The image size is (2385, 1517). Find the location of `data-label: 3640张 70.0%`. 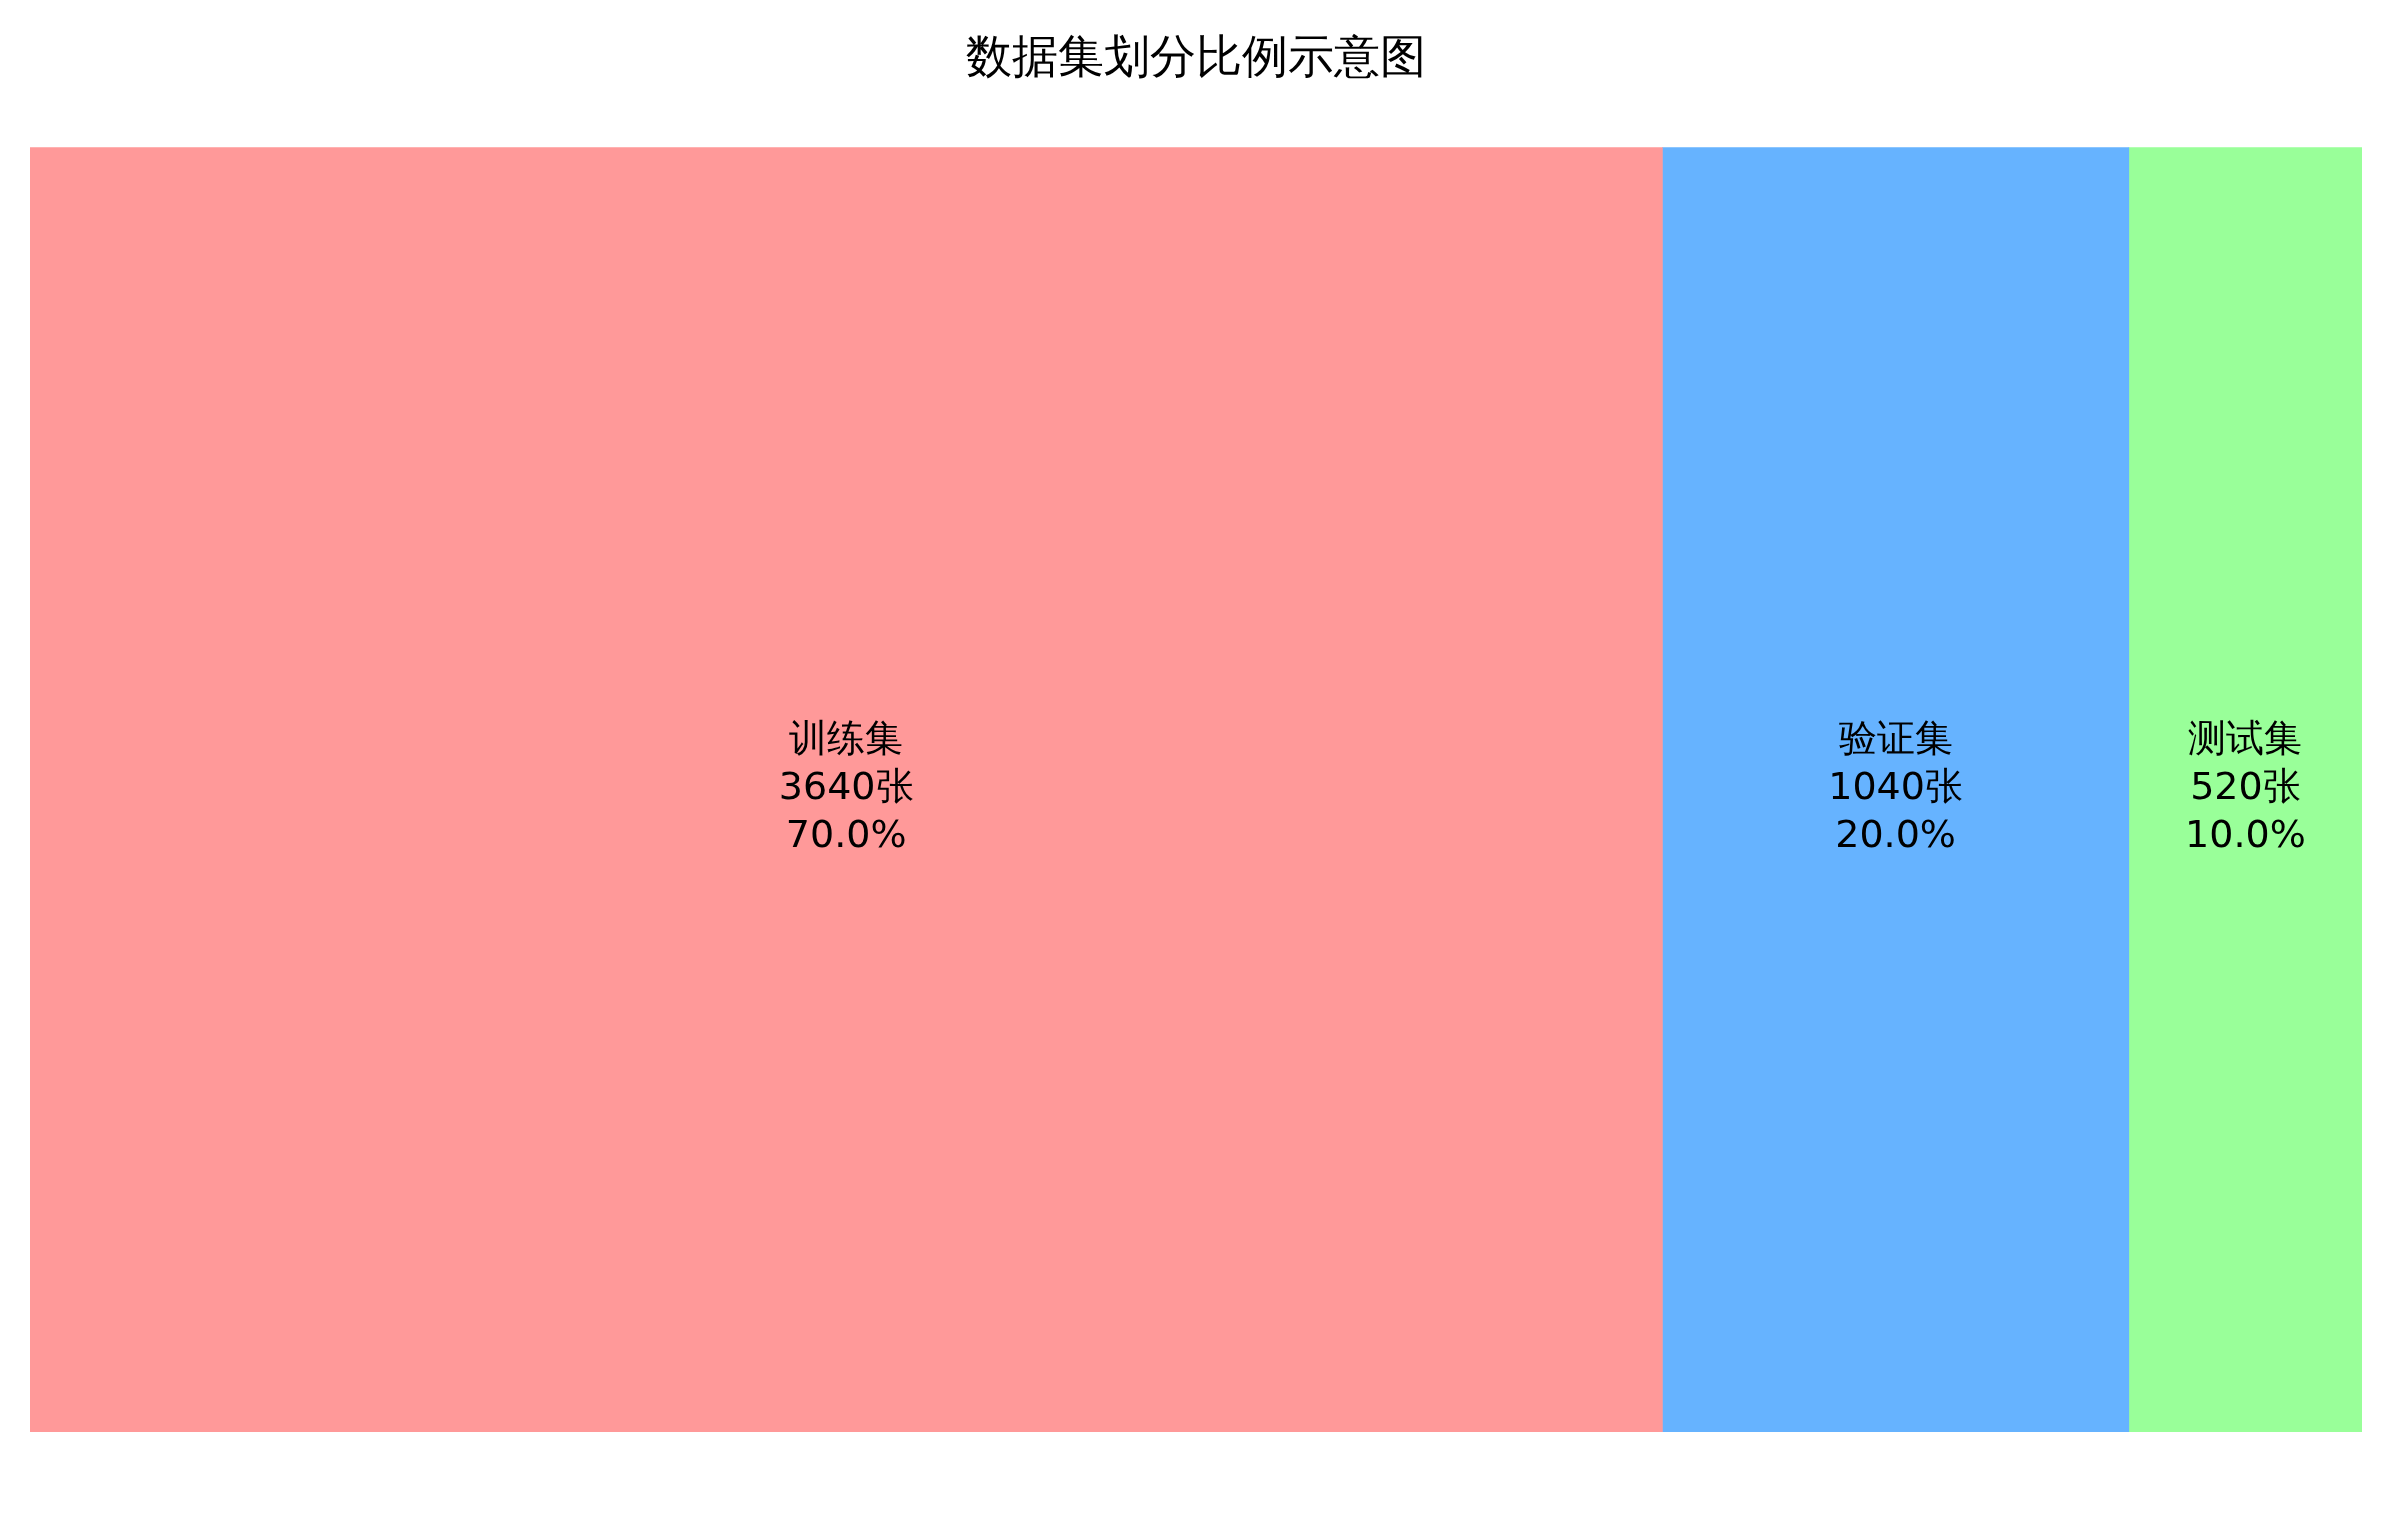

data-label: 3640张 70.0% is located at coordinates (846, 810).